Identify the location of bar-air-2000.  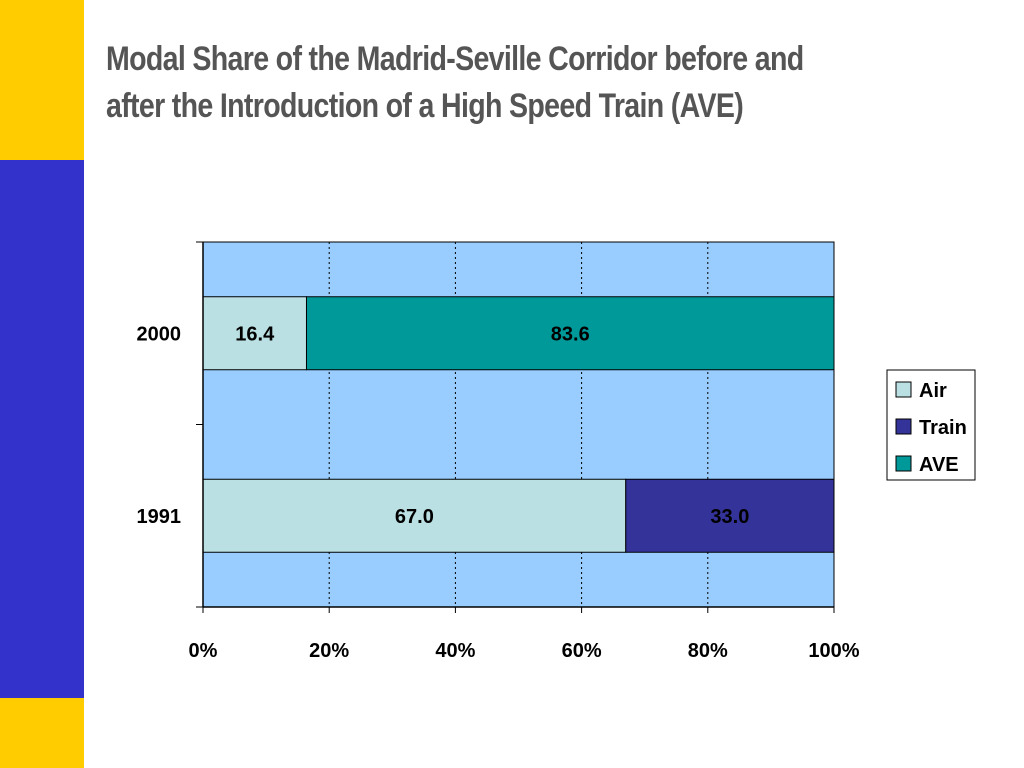
(254, 333).